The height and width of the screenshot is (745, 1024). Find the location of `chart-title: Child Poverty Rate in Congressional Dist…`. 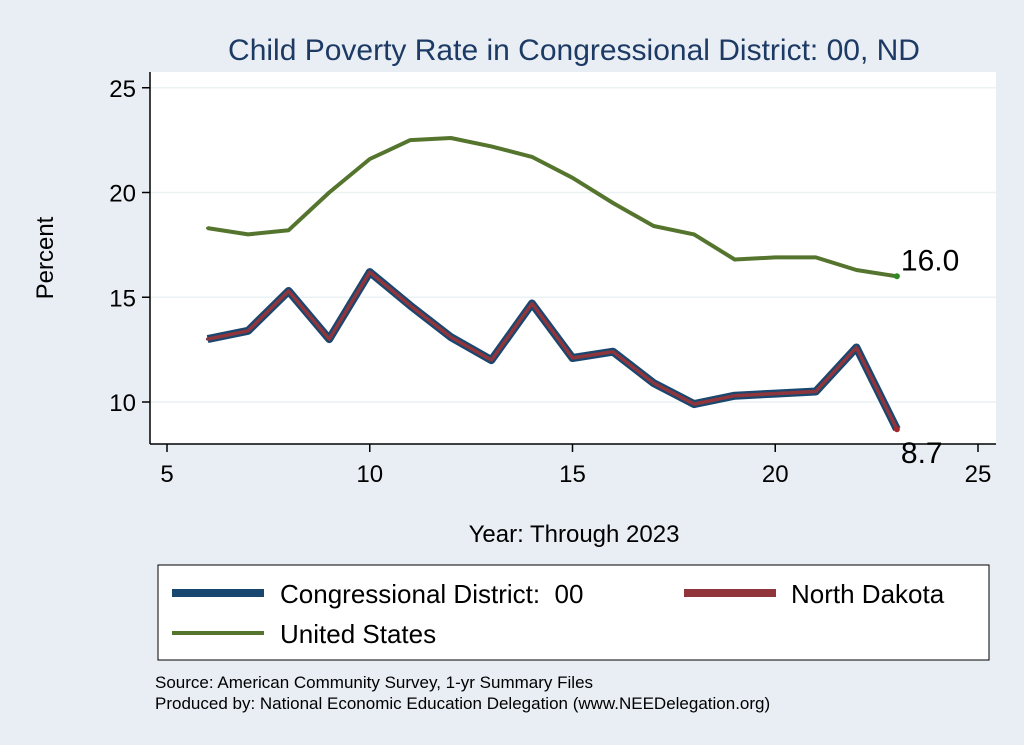

chart-title: Child Poverty Rate in Congressional Dist… is located at coordinates (574, 50).